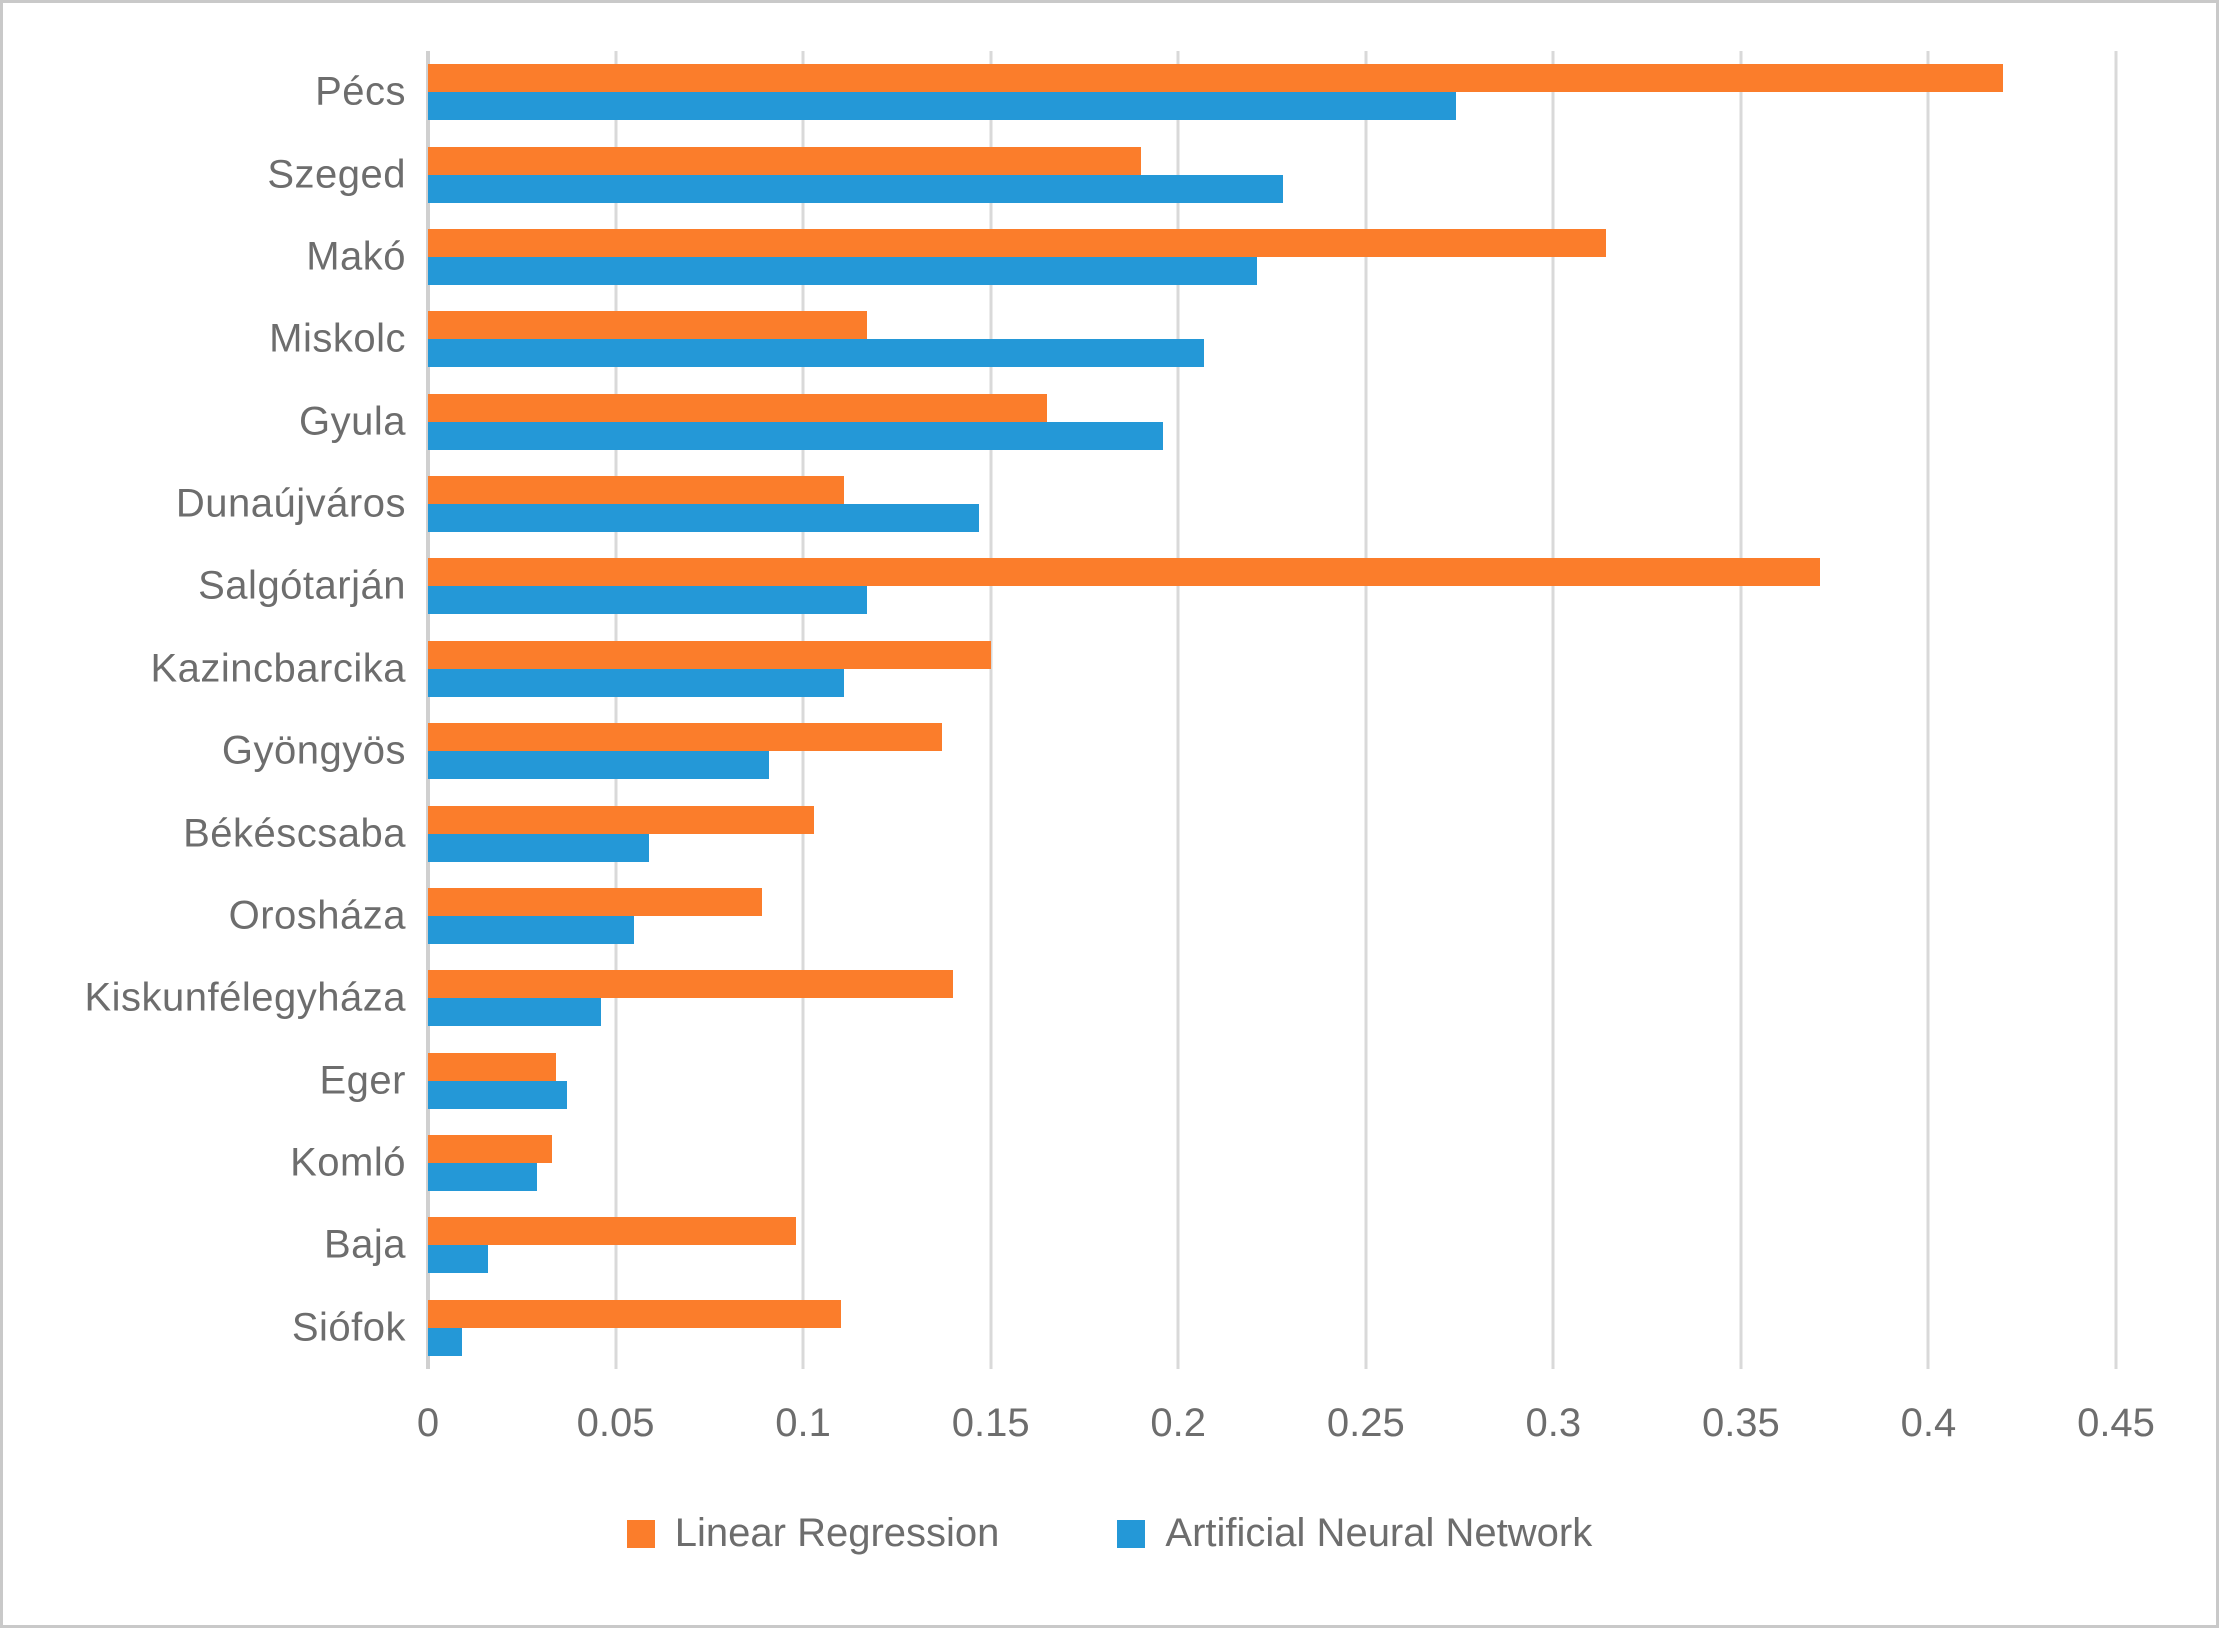 The image size is (2219, 1628). What do you see at coordinates (294, 833) in the screenshot?
I see `category-label: Békéscsaba` at bounding box center [294, 833].